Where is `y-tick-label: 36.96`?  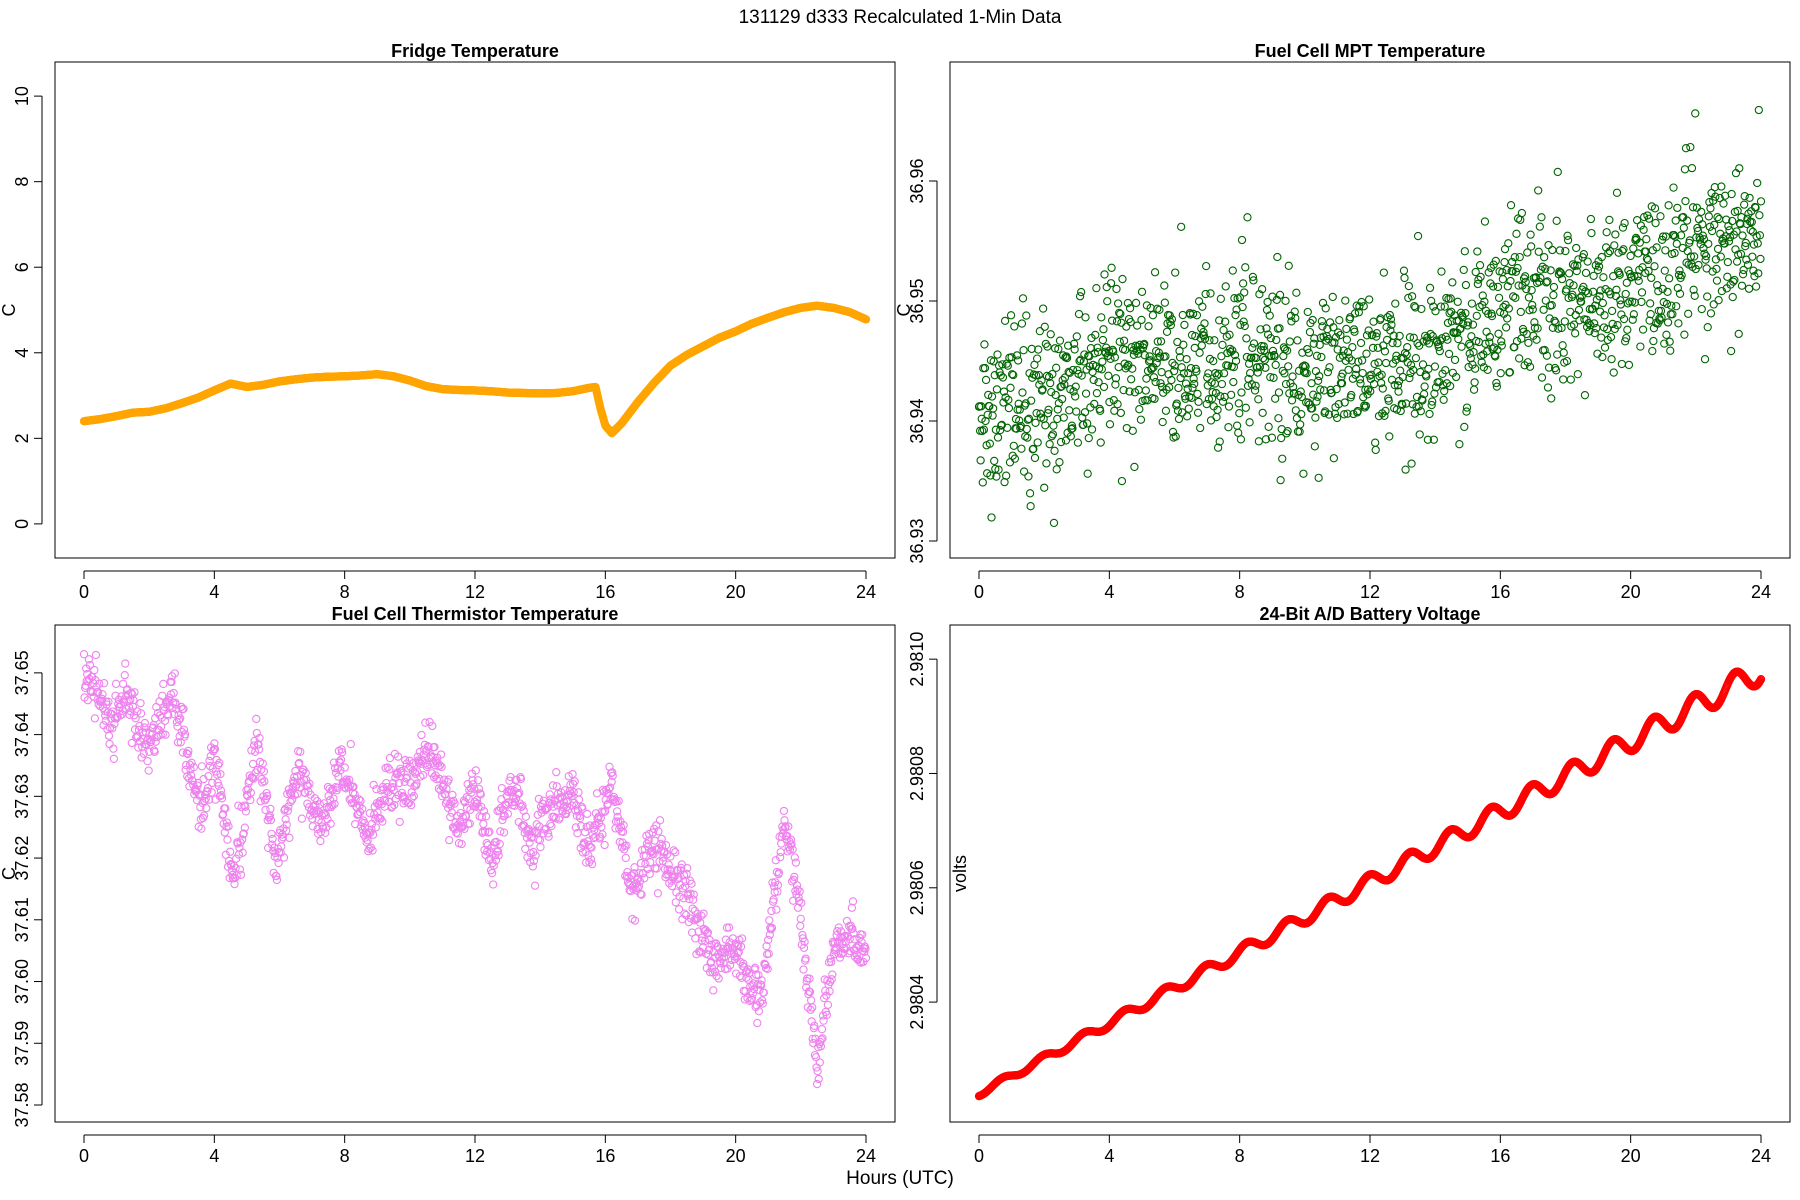
y-tick-label: 36.96 is located at coordinates (917, 180).